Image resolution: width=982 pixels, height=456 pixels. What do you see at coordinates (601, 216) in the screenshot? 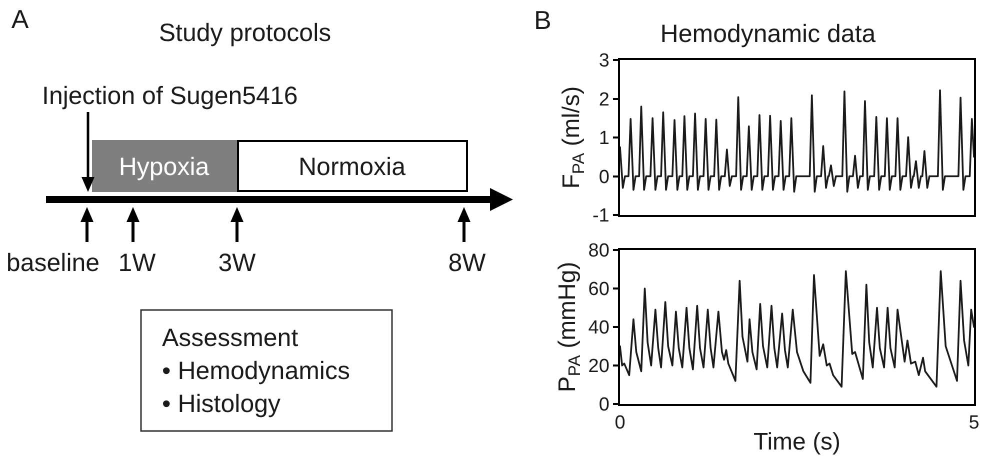
I see `y-tick-label: -1` at bounding box center [601, 216].